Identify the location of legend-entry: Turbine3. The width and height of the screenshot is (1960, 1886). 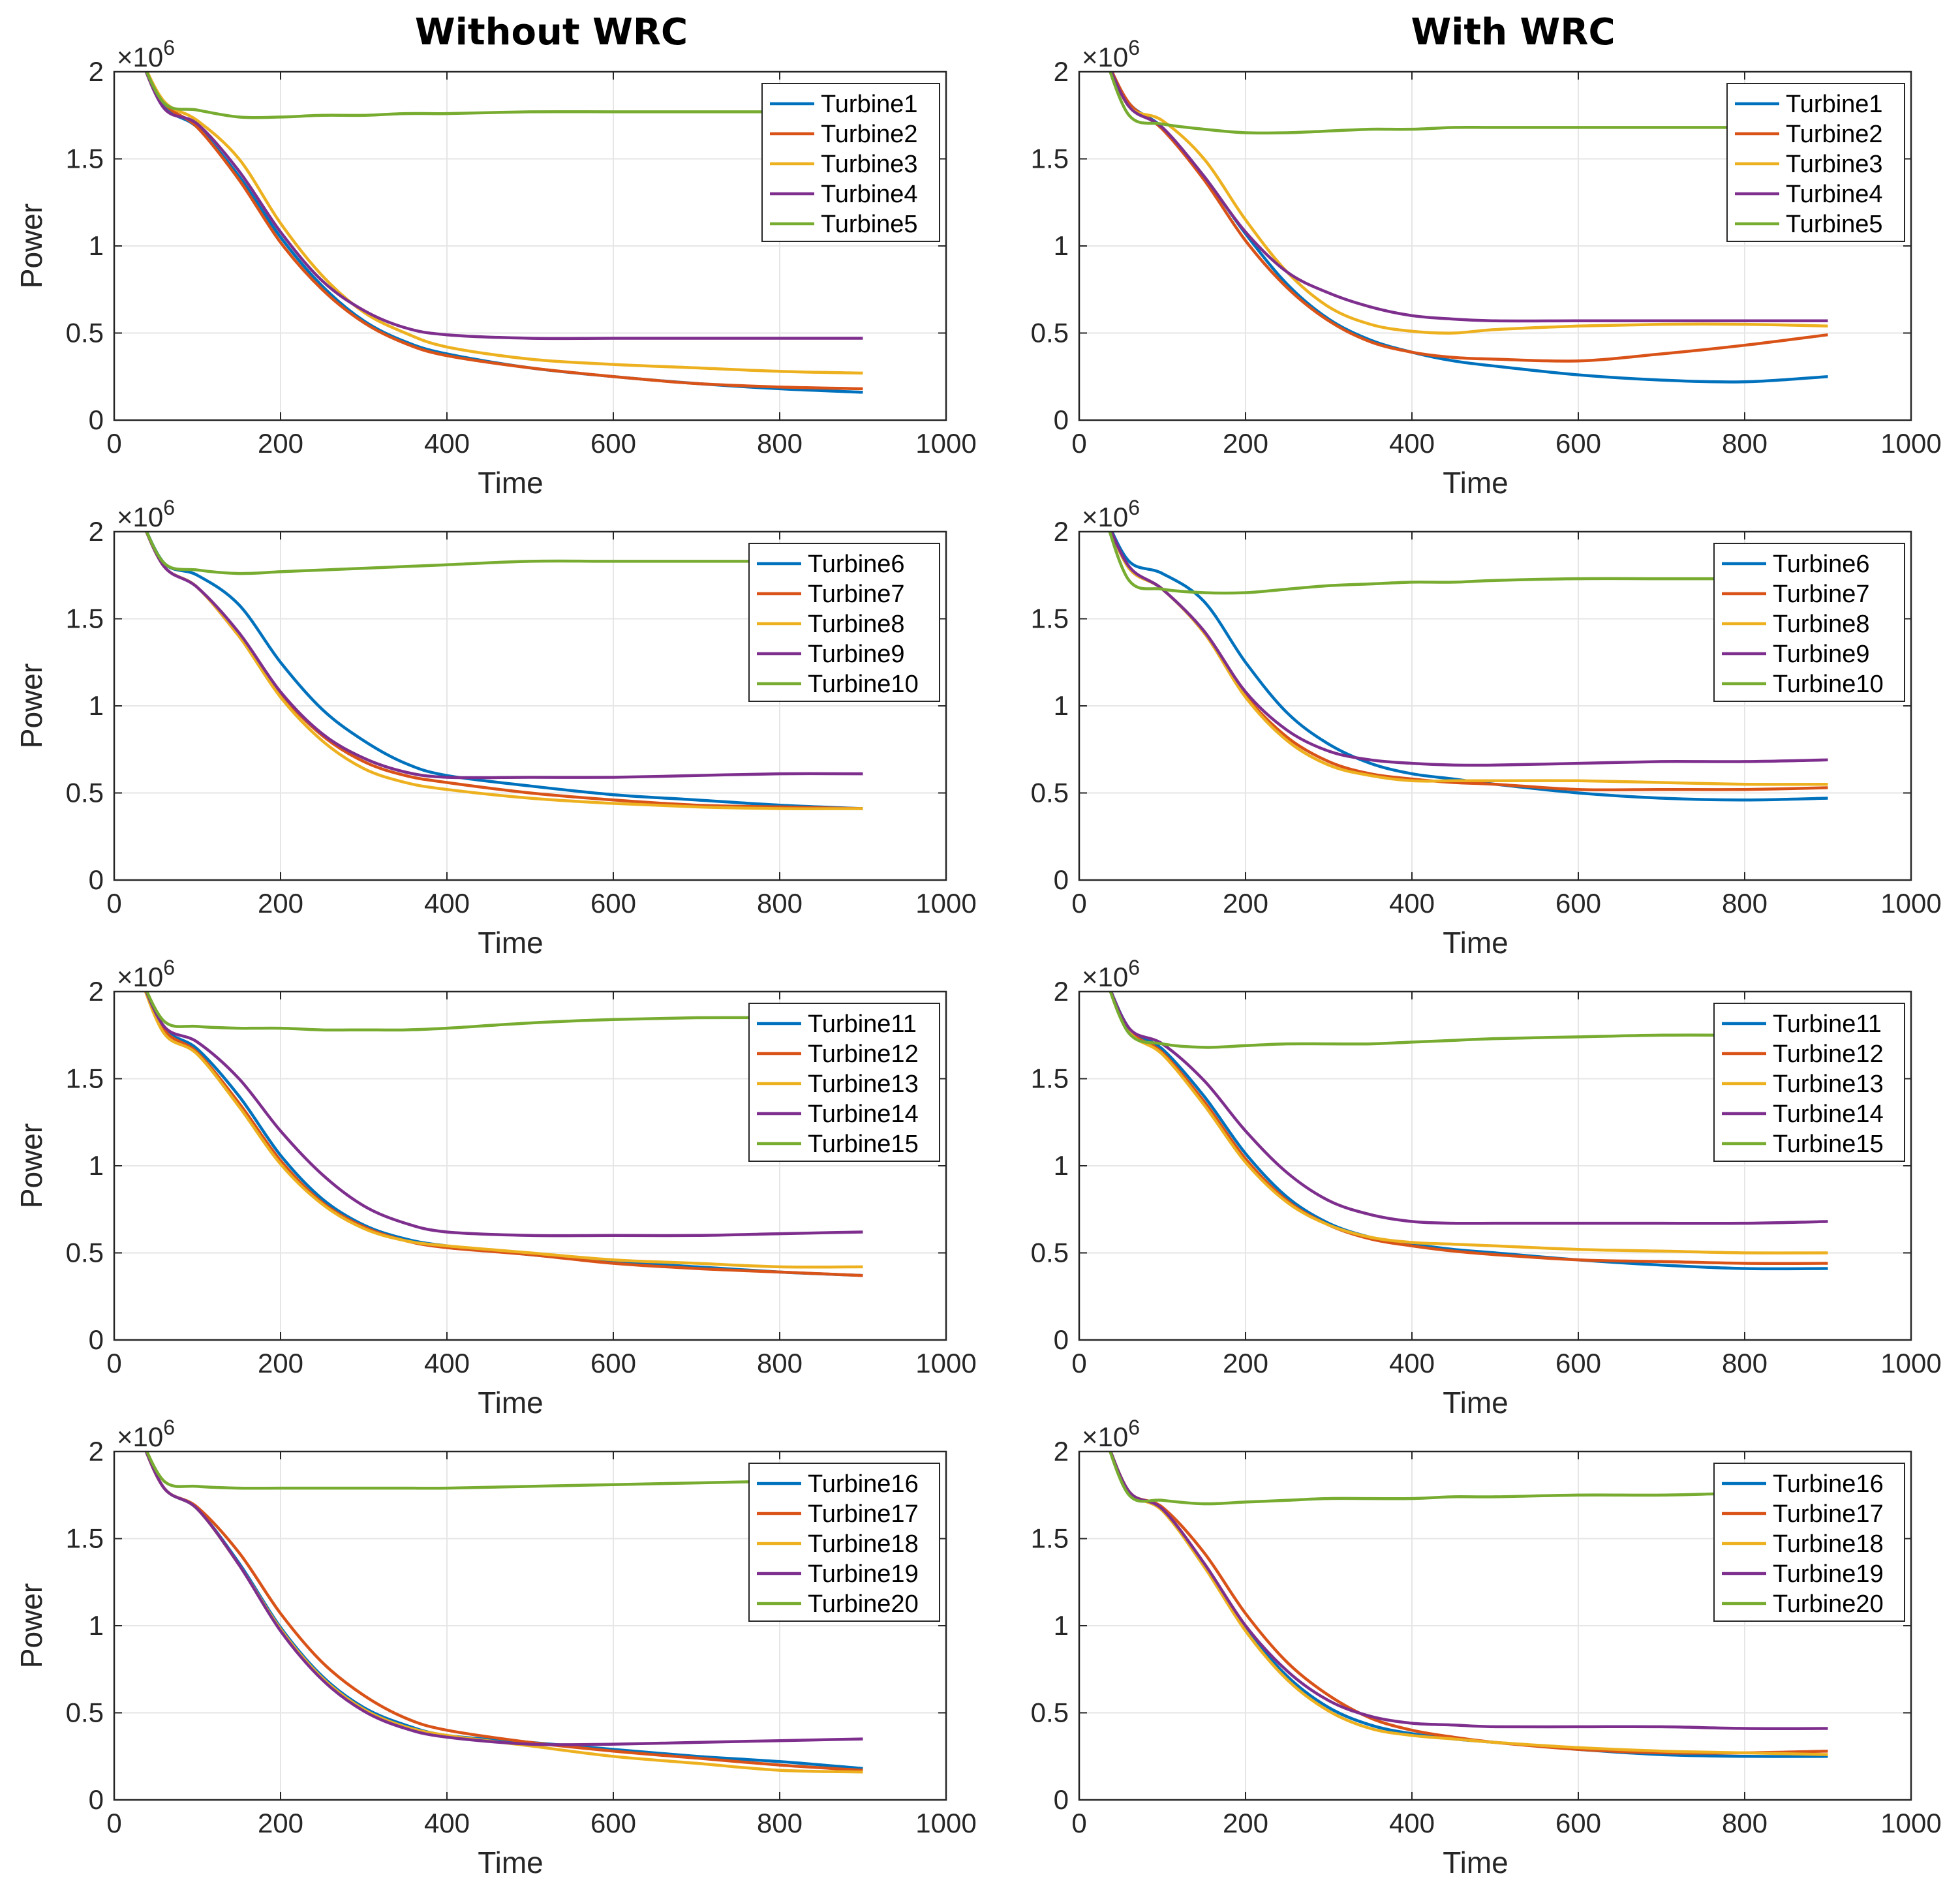
(1834, 164).